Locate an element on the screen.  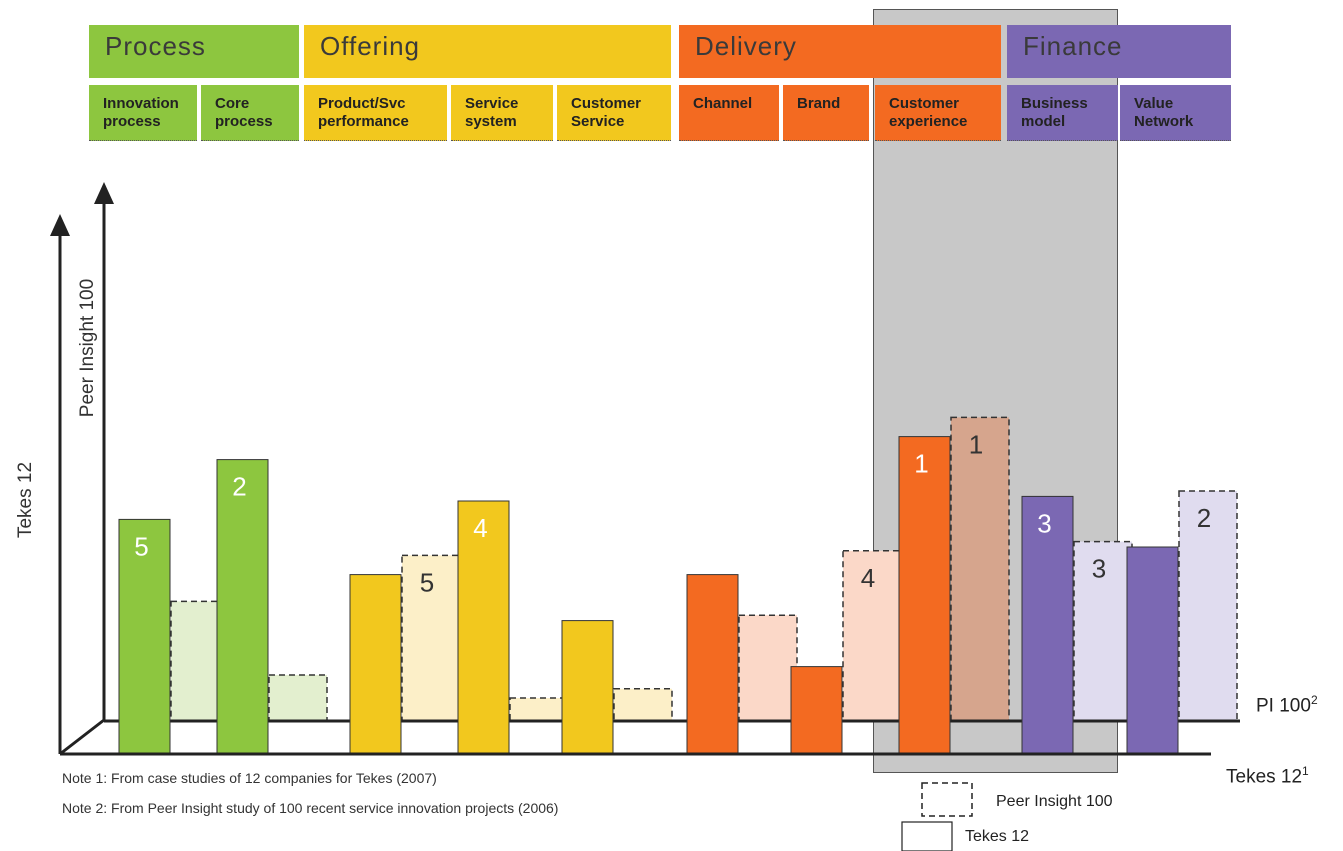
tekes-rank-service-system: 4 is located at coordinates (480, 528).